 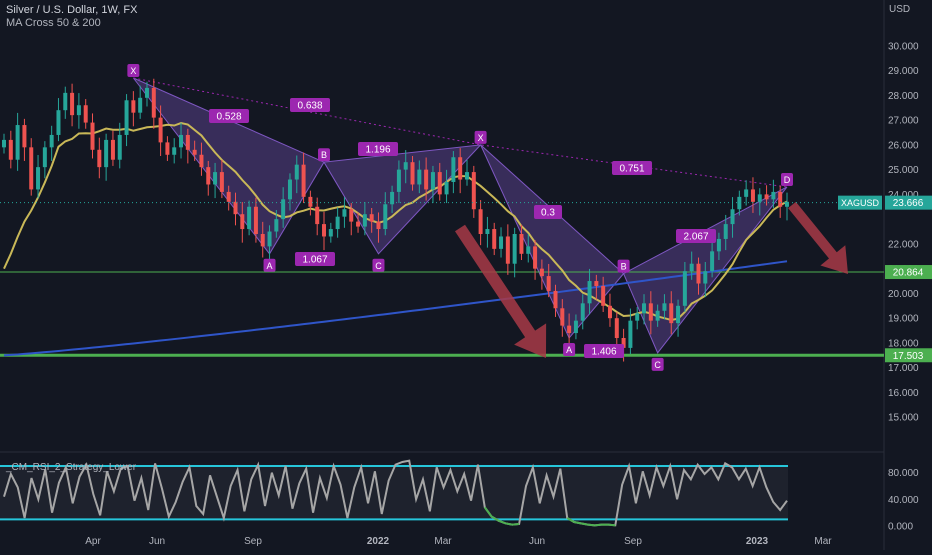 I want to click on time-tick-label: Mar, so click(x=823, y=541).